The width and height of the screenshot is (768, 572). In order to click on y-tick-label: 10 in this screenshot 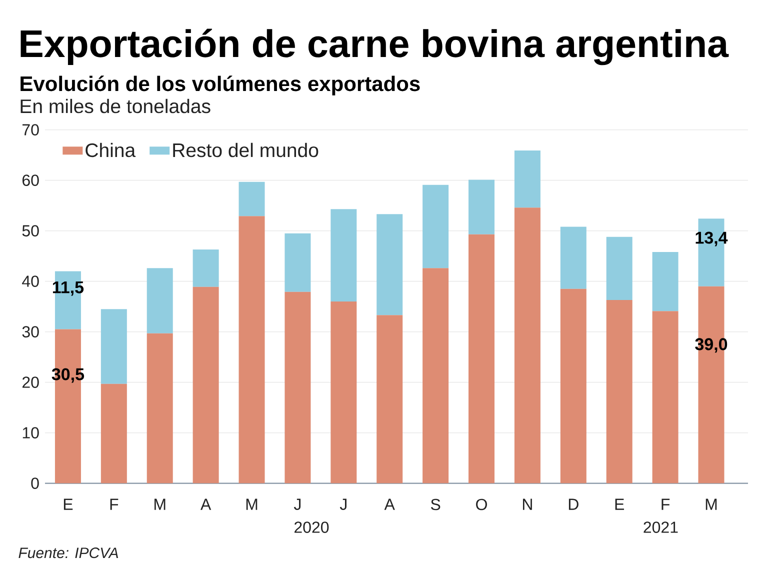, I will do `click(30, 432)`.